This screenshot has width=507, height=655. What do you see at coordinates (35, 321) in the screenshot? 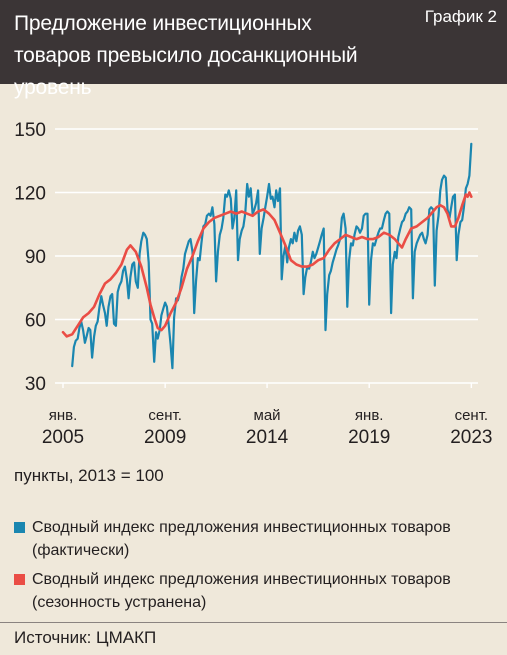
I see `y-tick-label-60: 60` at bounding box center [35, 321].